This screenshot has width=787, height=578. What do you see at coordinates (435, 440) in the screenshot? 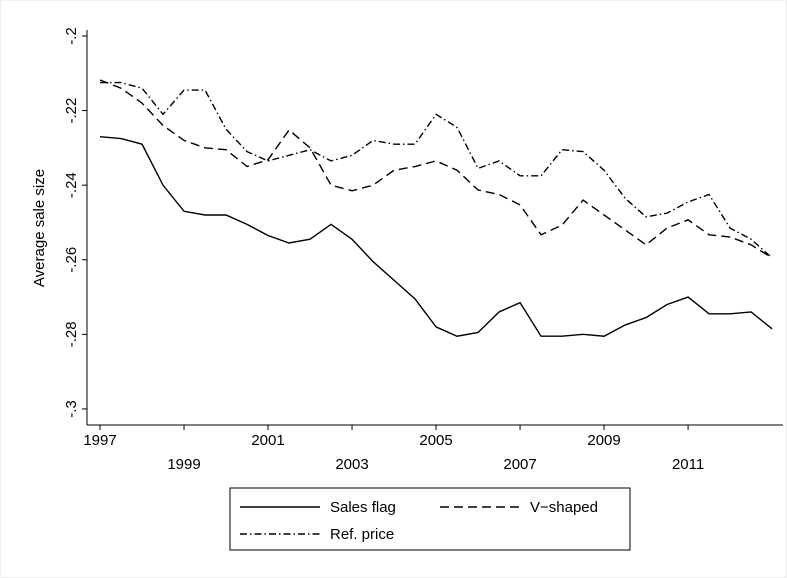
I see `x-tick-label: 2005` at bounding box center [435, 440].